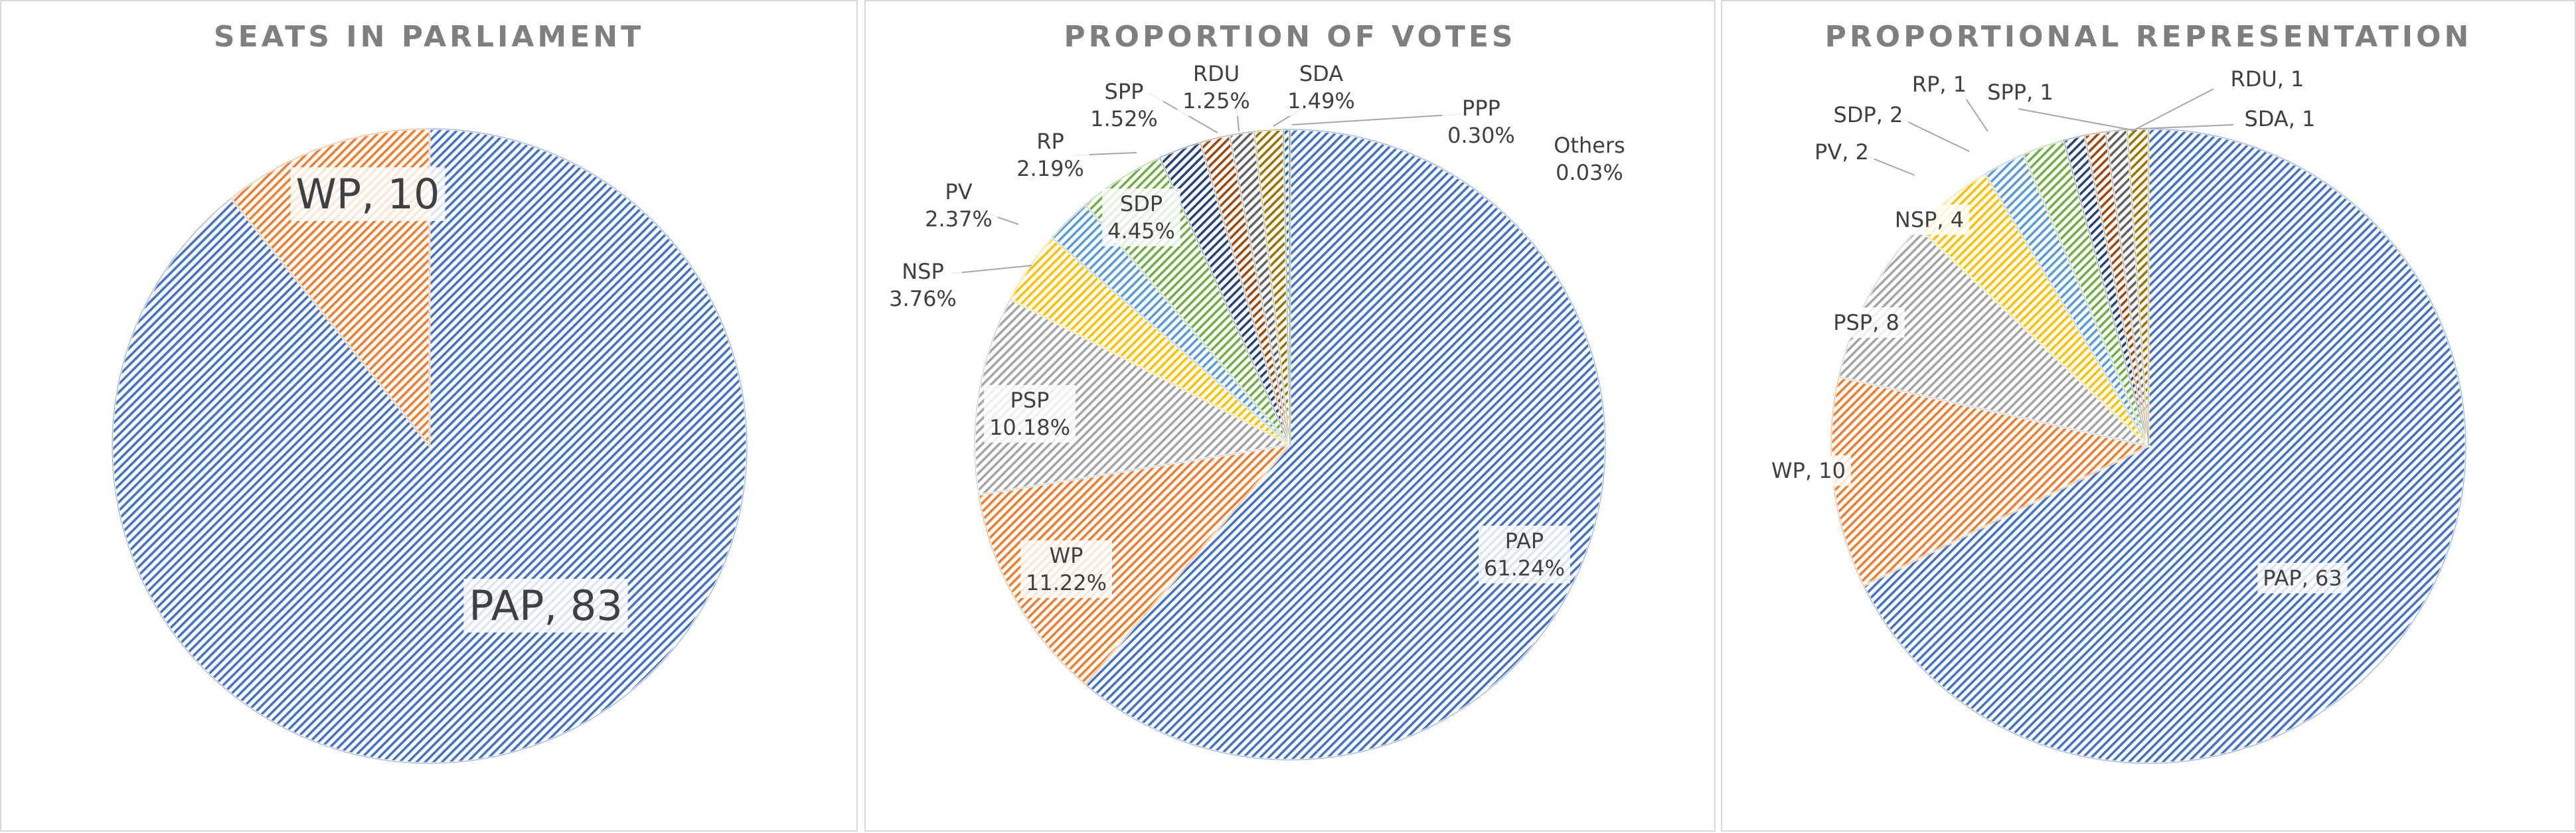 This screenshot has width=2576, height=833. I want to click on data-label-rdu: RDU 1.25%, so click(1216, 87).